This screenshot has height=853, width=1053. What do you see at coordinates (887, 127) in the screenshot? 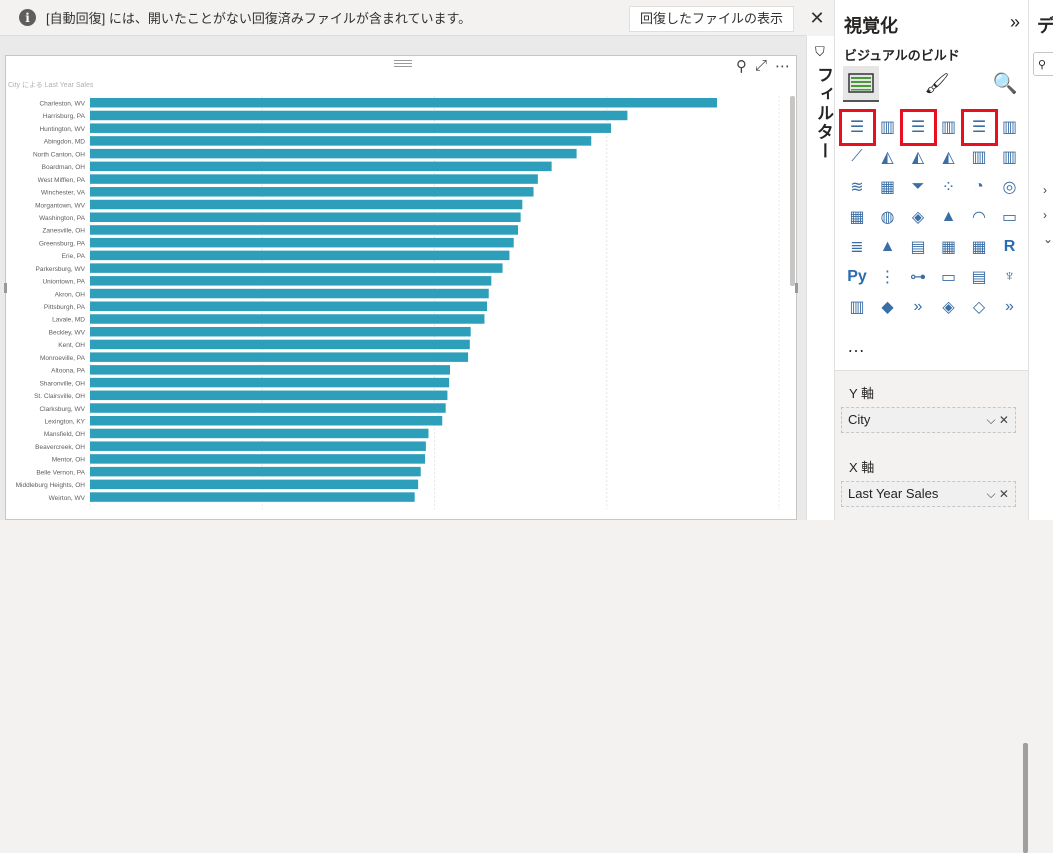
I see `stacked-column-icon: ▥` at bounding box center [887, 127].